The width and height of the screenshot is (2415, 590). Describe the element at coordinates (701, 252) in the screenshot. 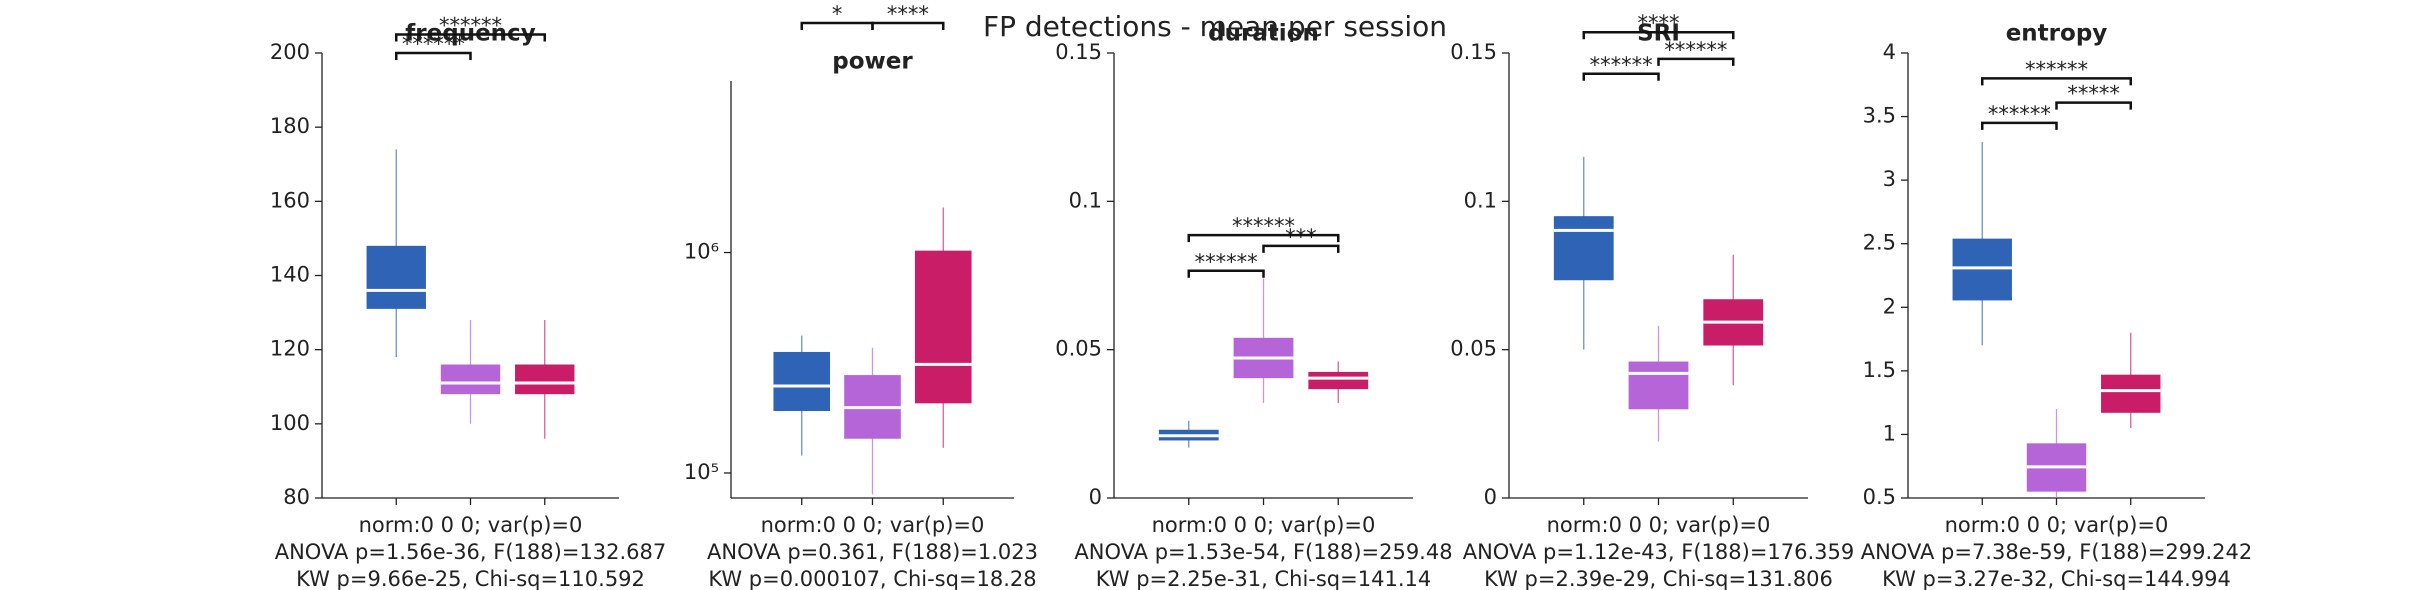

I see `y-tick-label: 10⁶` at that location.